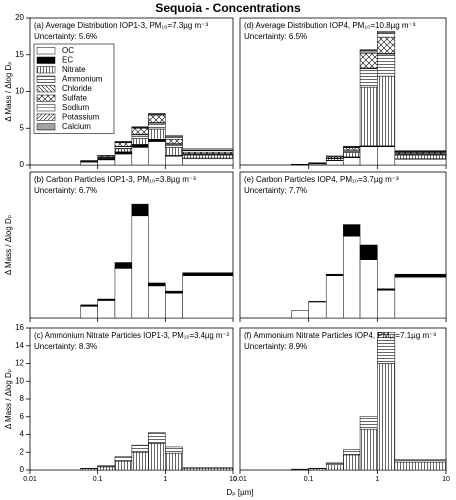 The width and height of the screenshot is (456, 500). I want to click on y-tick-label: 15, so click(19, 54).